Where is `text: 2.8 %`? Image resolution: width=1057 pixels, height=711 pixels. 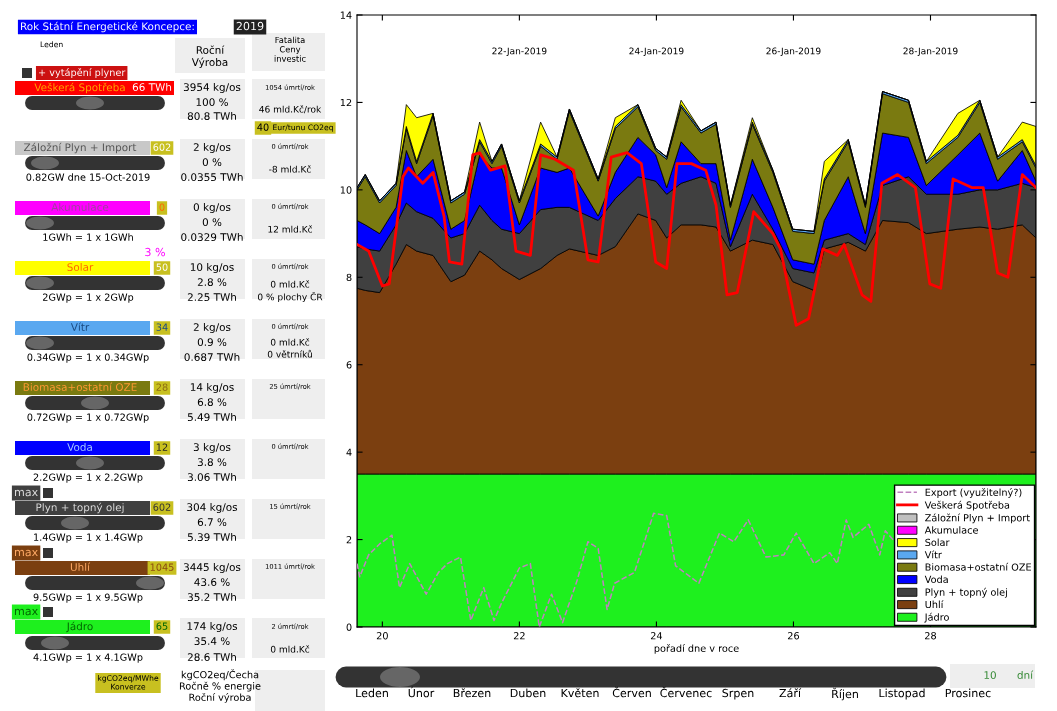 text: 2.8 % is located at coordinates (212, 282).